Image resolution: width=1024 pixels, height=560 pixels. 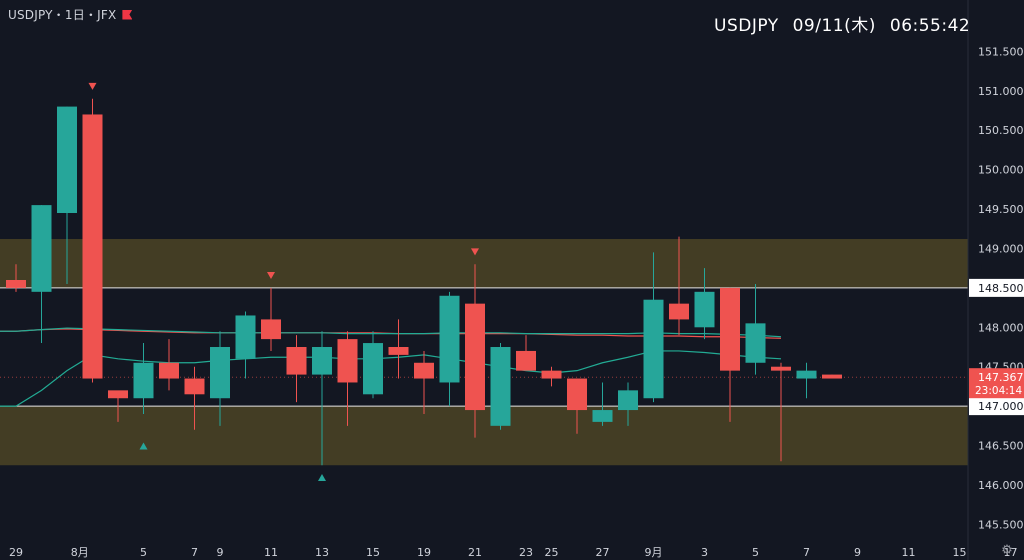 I want to click on x-tick-label: 8月, so click(x=80, y=552).